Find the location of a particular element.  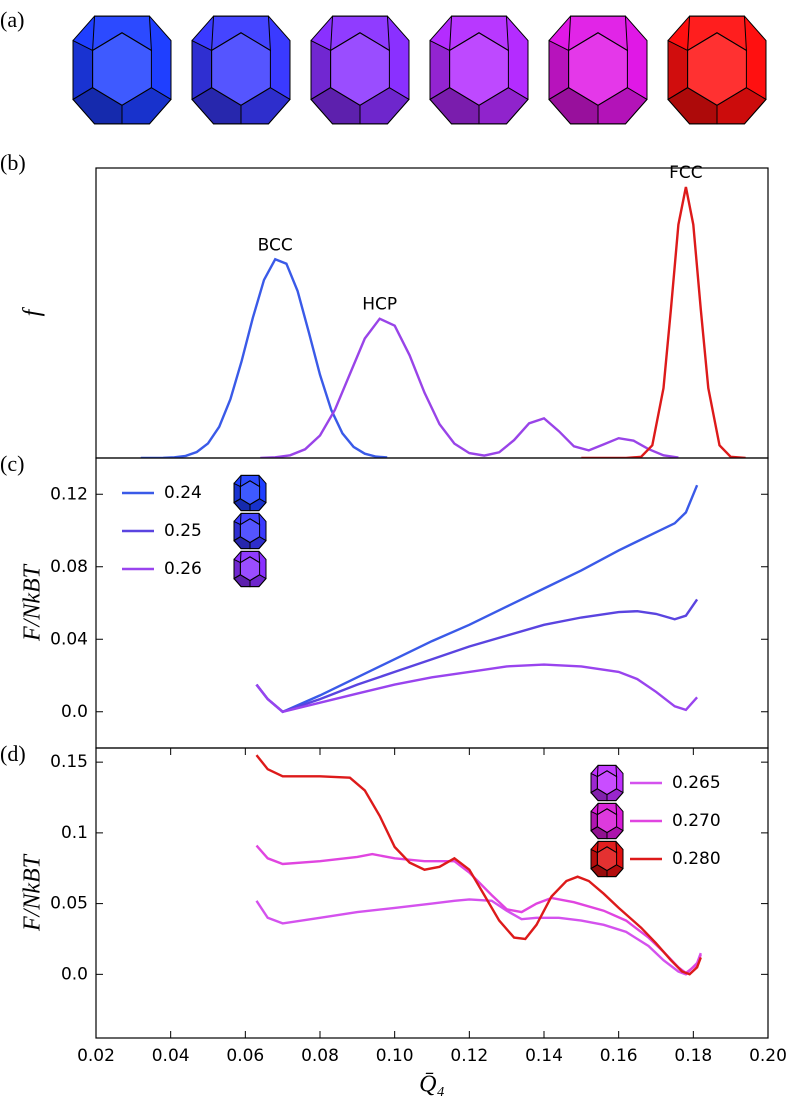

legend-label: 0.26 is located at coordinates (183, 569).